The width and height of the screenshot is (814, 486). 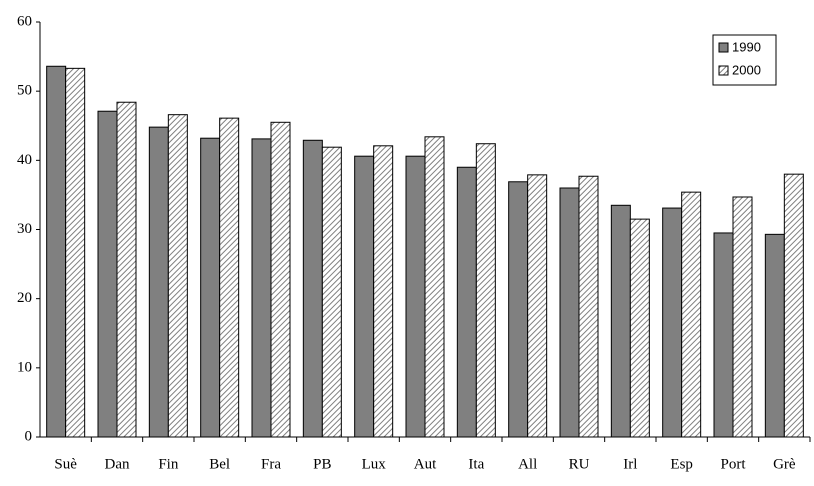 I want to click on x-tick-label: Esp, so click(x=681, y=464).